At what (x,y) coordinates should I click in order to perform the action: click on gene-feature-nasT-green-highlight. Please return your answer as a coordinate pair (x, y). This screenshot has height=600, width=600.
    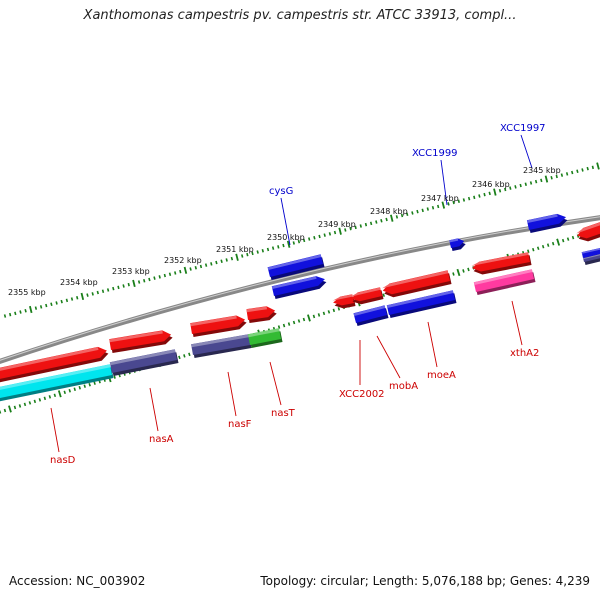
    Looking at the image, I should click on (264, 333).